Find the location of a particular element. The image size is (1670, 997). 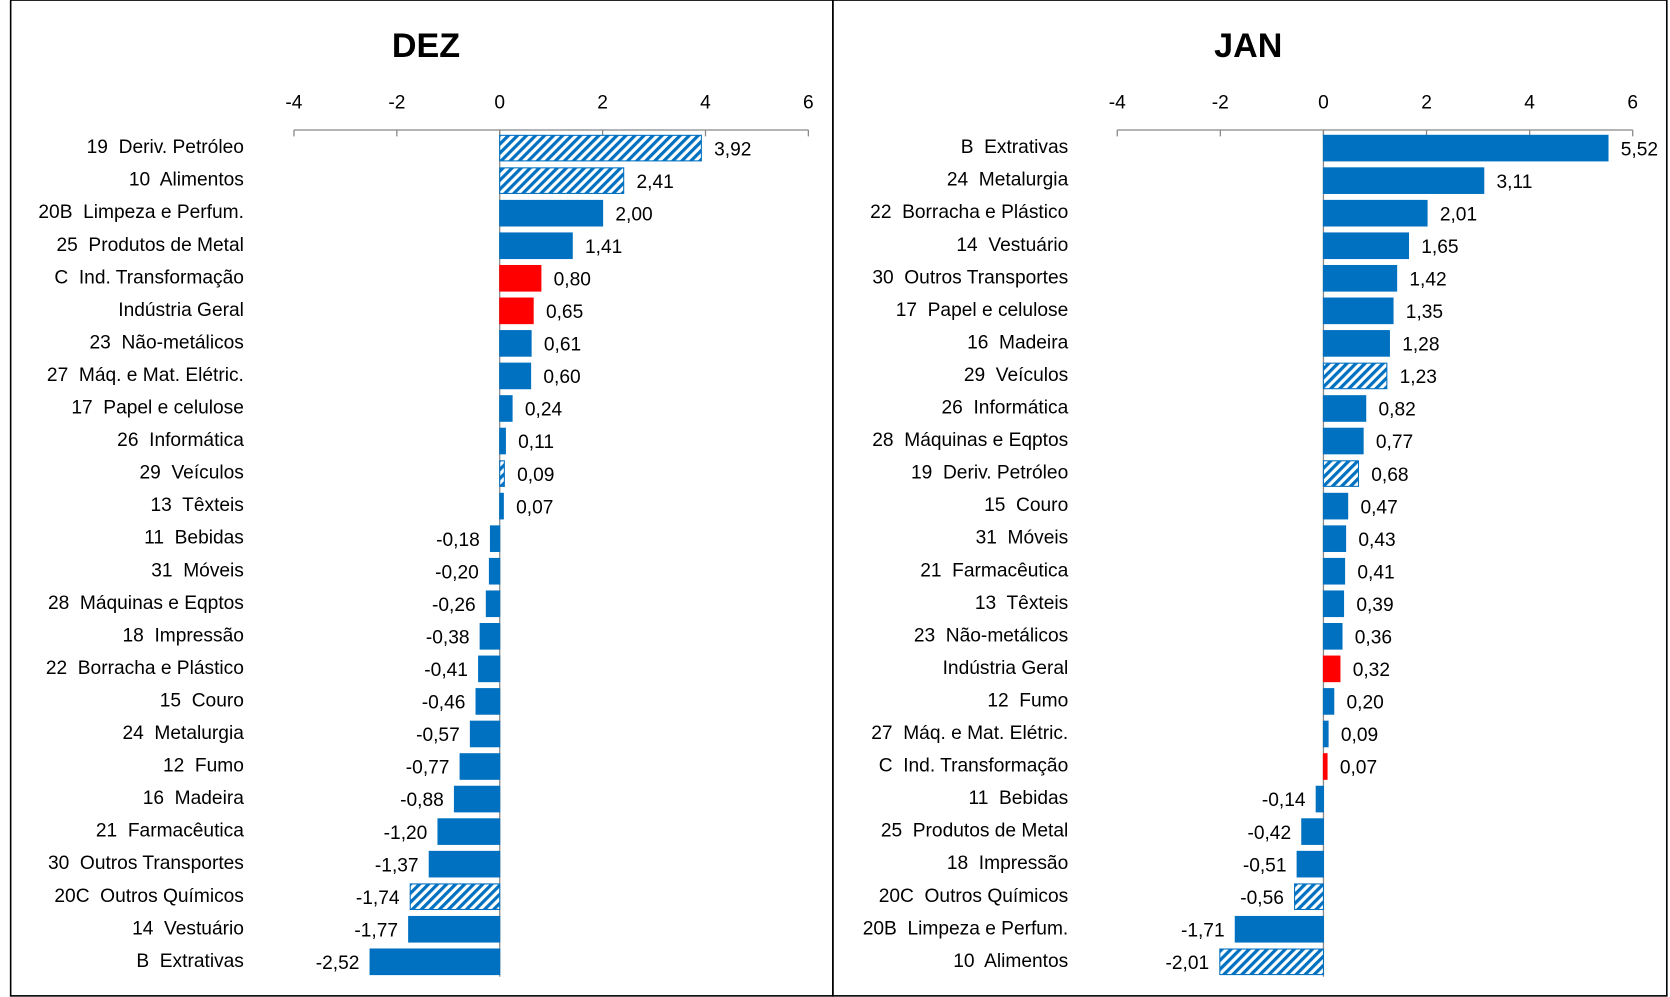

value-label: 1,23 is located at coordinates (1418, 377).